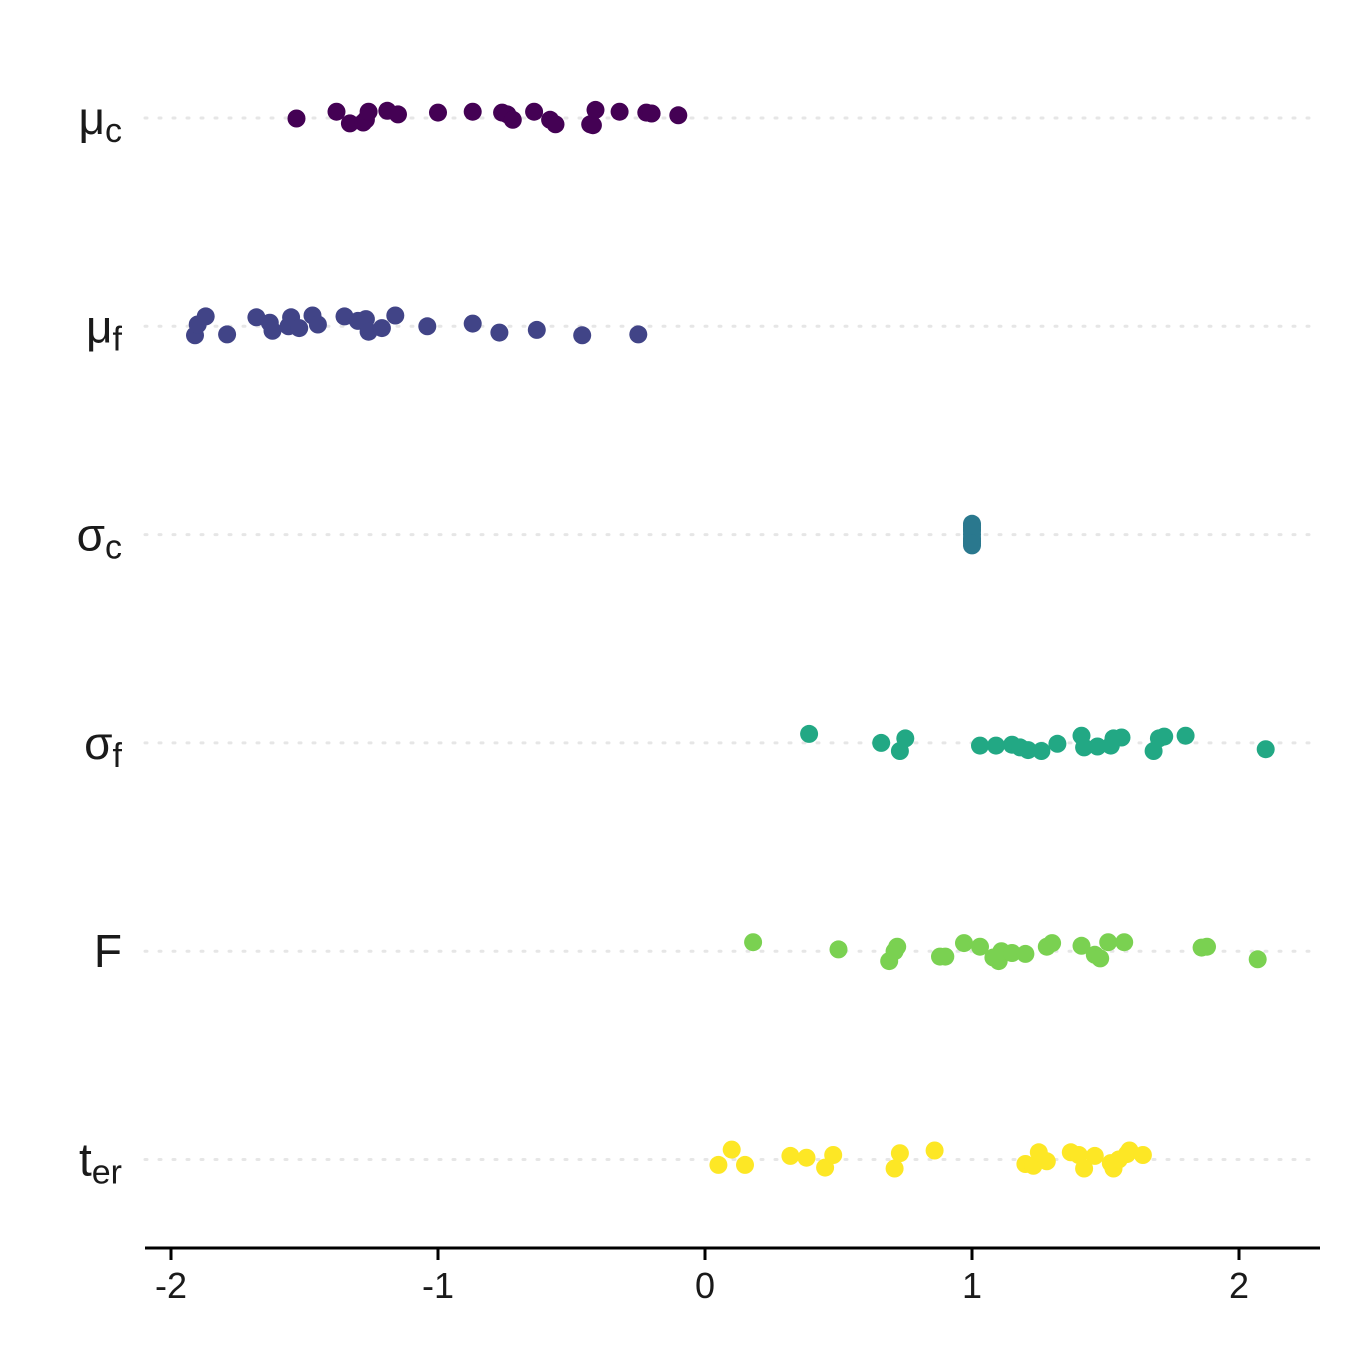 This screenshot has width=1350, height=1350. Describe the element at coordinates (972, 1285) in the screenshot. I see `x-tick-label: 1` at that location.